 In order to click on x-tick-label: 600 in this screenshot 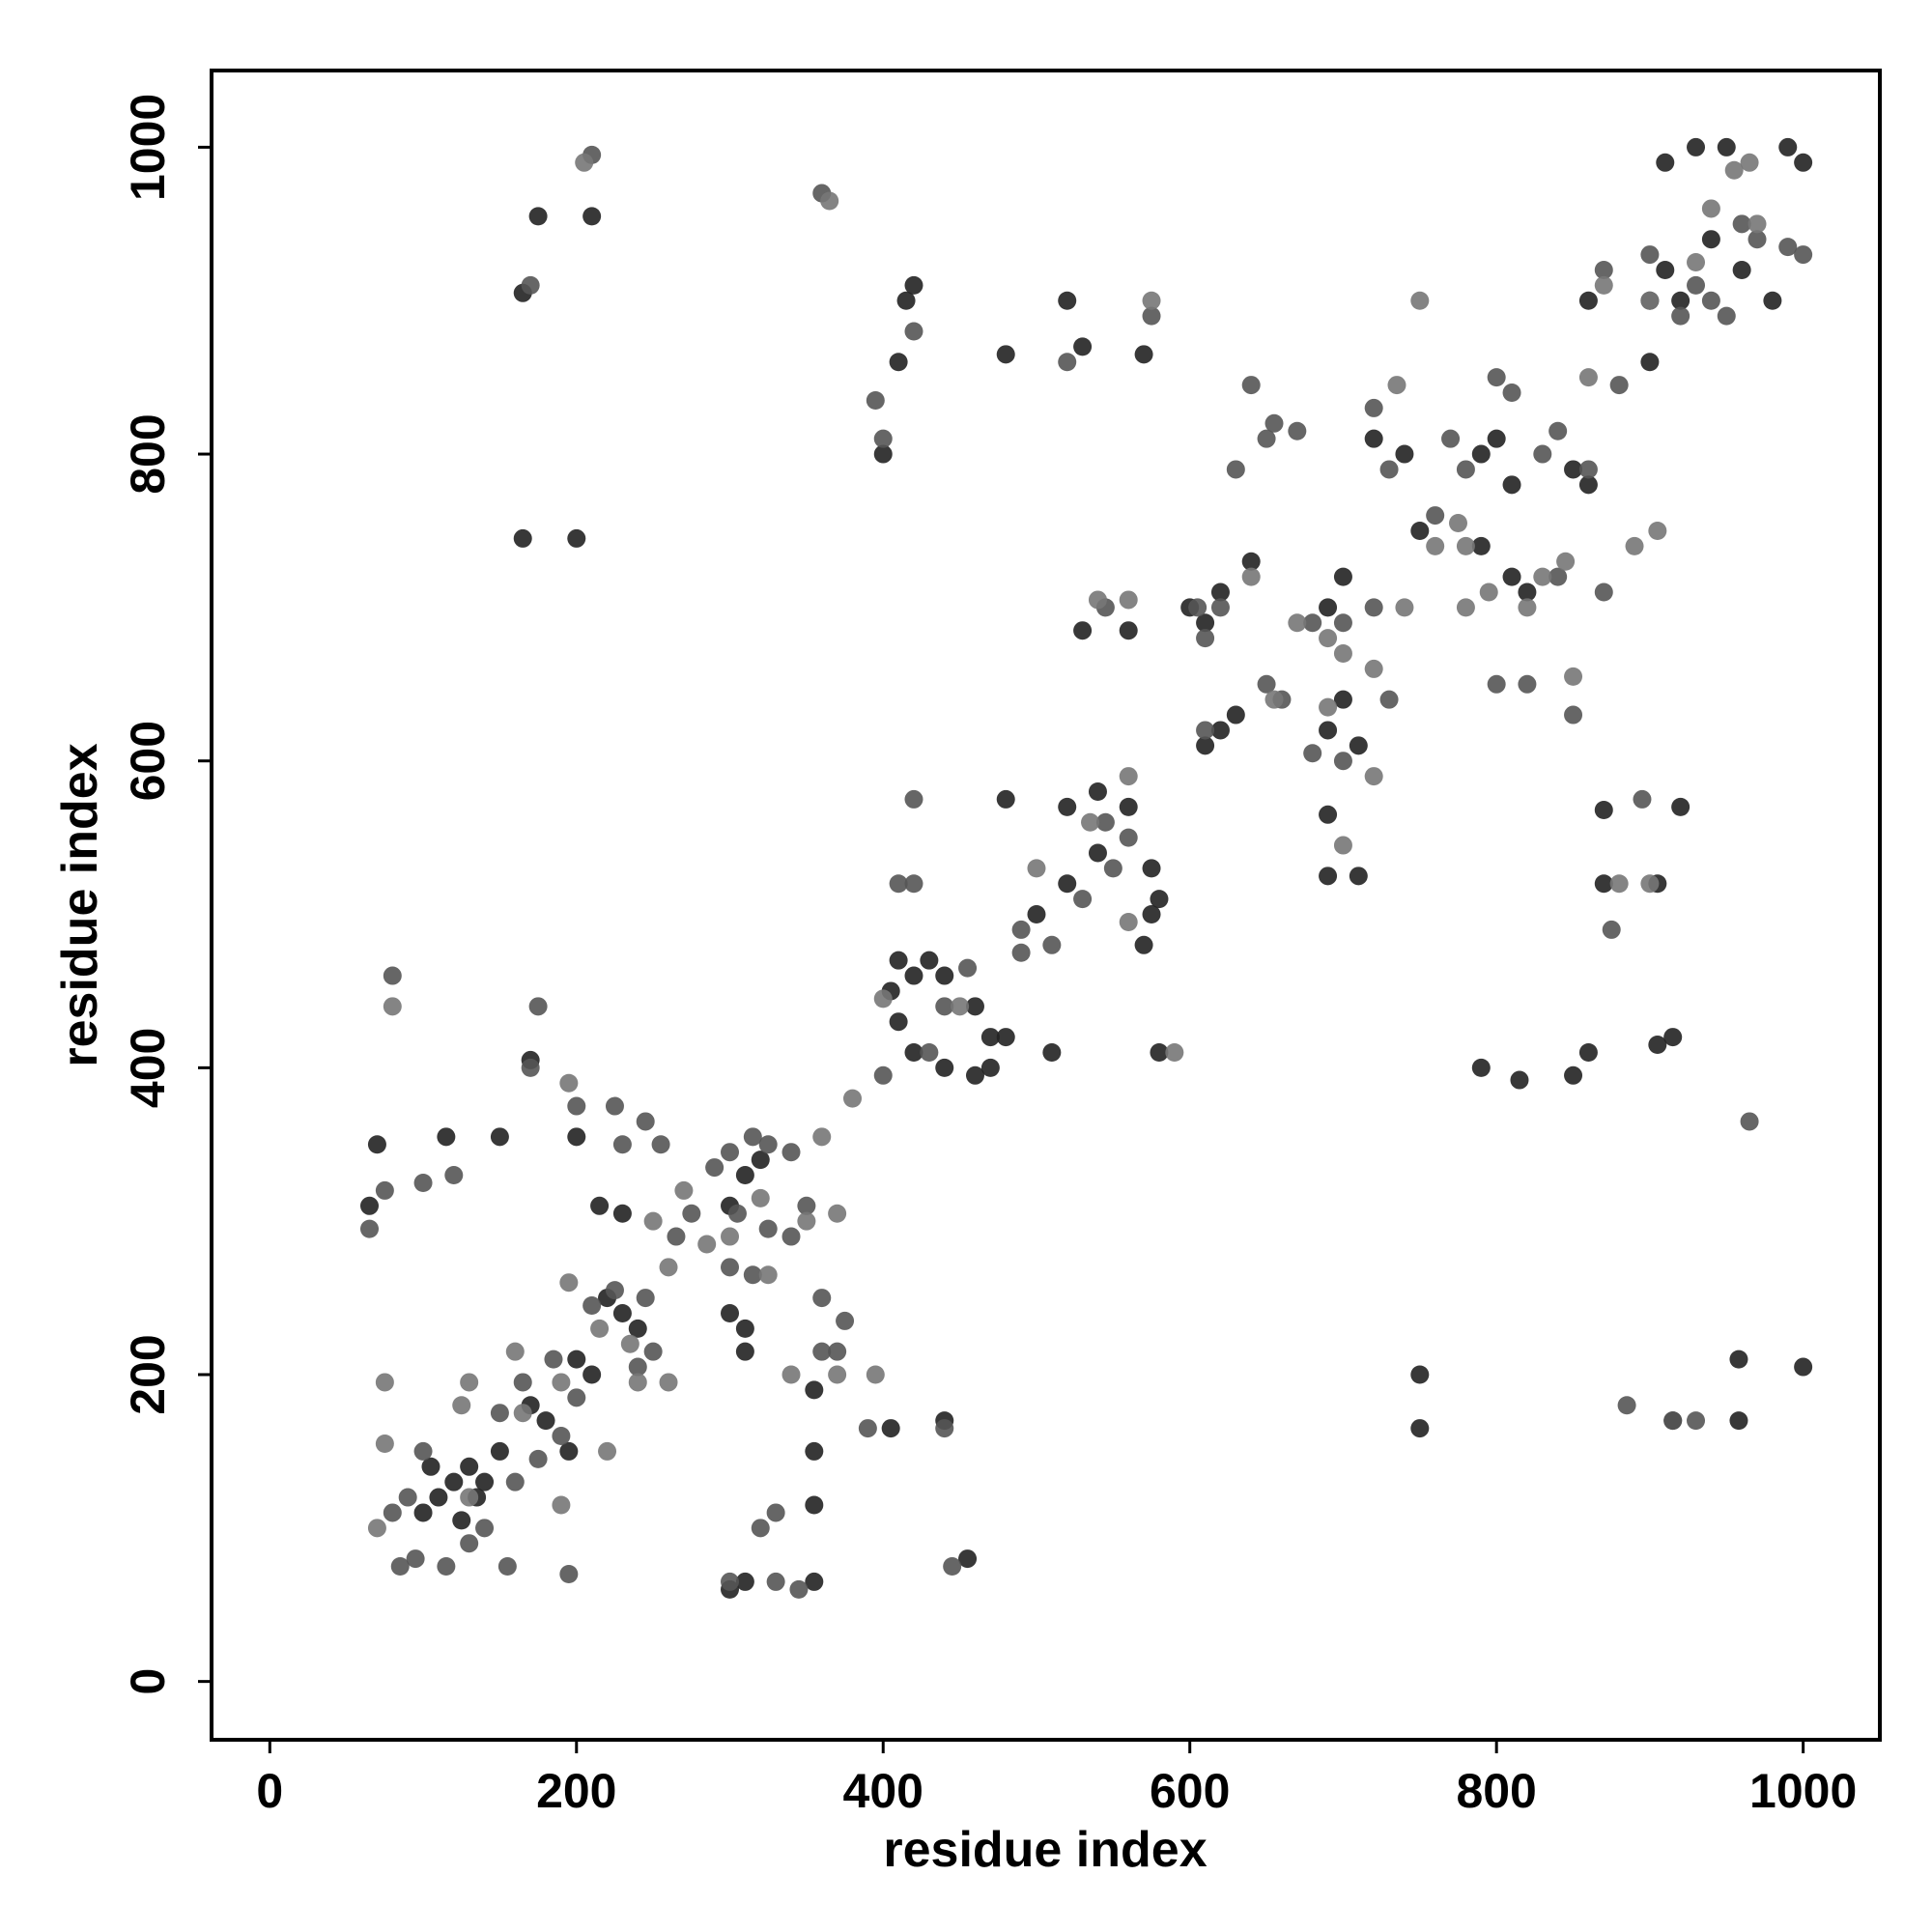, I will do `click(1190, 1791)`.